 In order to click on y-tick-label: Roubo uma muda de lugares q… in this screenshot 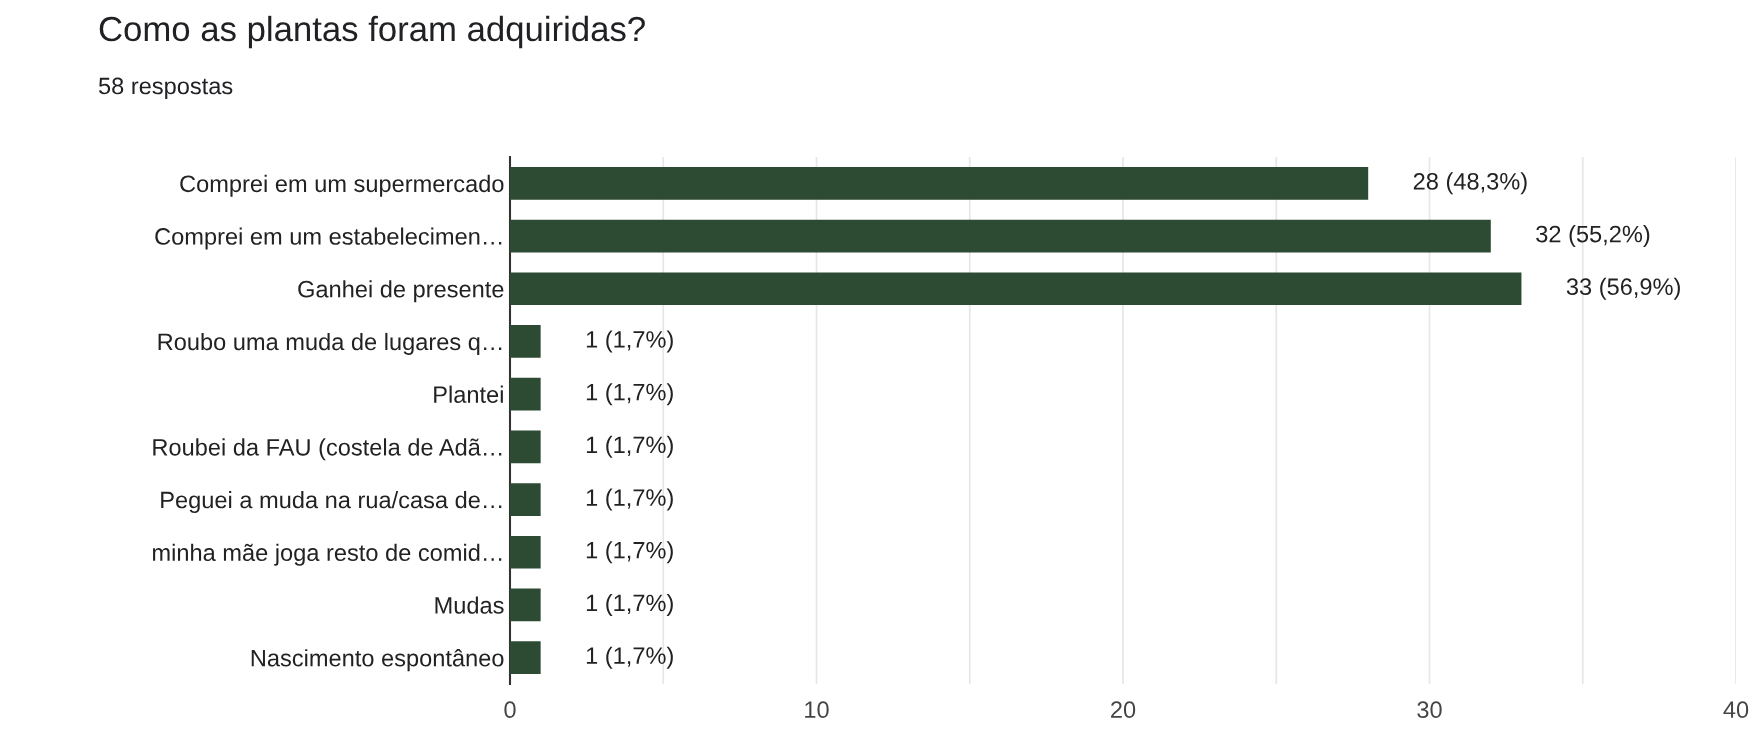, I will do `click(330, 343)`.